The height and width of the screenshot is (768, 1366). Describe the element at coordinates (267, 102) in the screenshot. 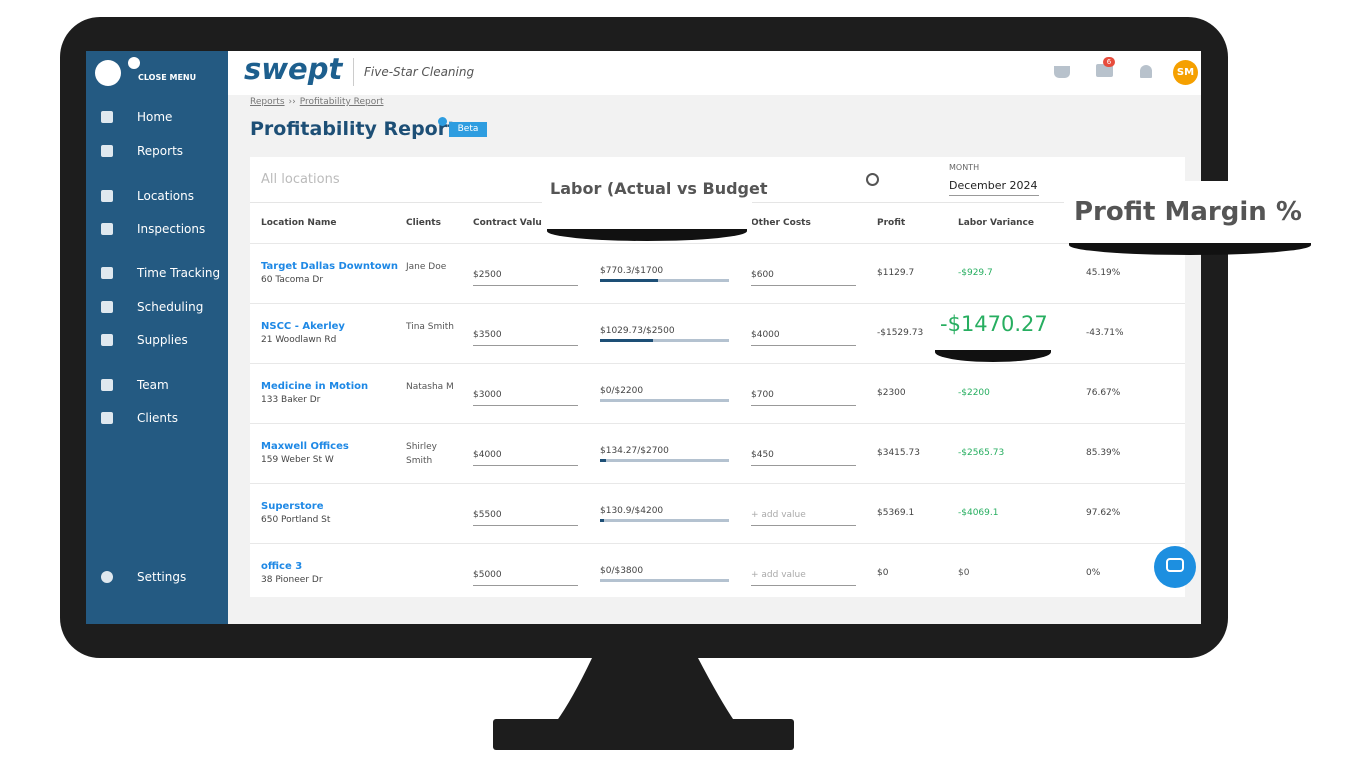

I see `breadcrumb-link: Reports` at that location.